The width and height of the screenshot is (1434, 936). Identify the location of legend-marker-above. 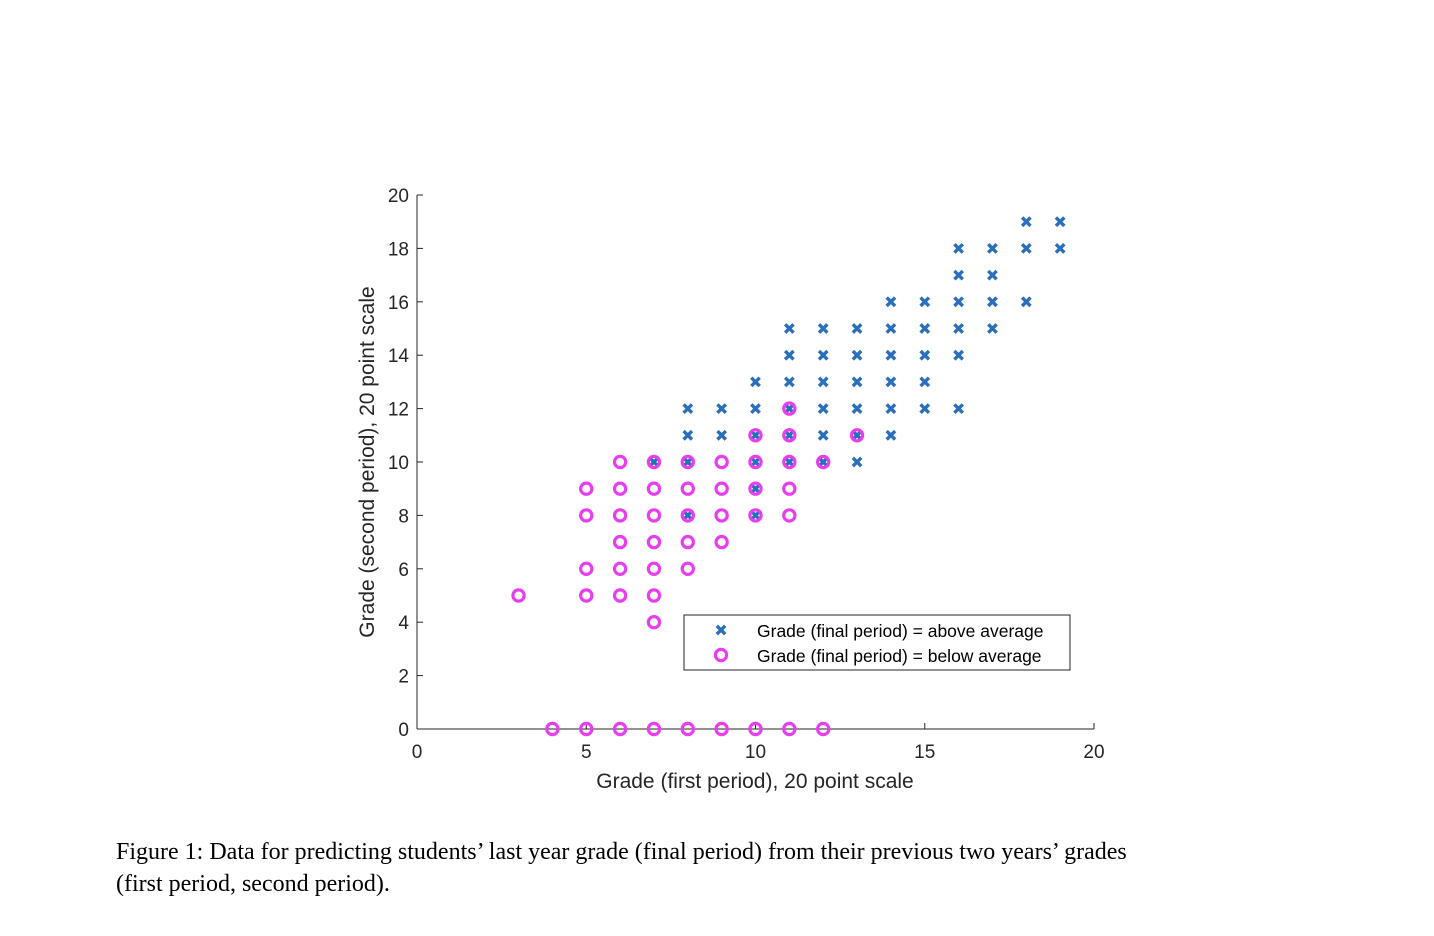
(721, 630).